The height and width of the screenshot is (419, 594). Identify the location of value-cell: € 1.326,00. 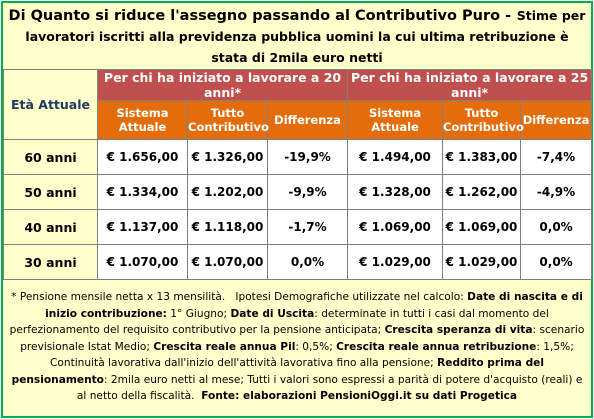
(227, 157).